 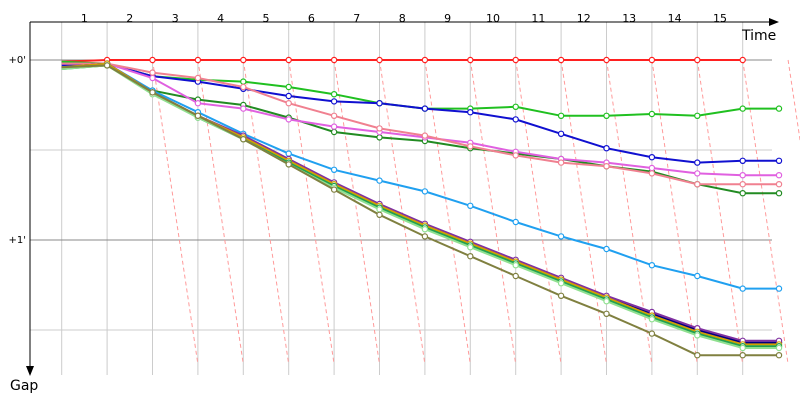 What do you see at coordinates (18, 240) in the screenshot?
I see `y-tick-label: +1'` at bounding box center [18, 240].